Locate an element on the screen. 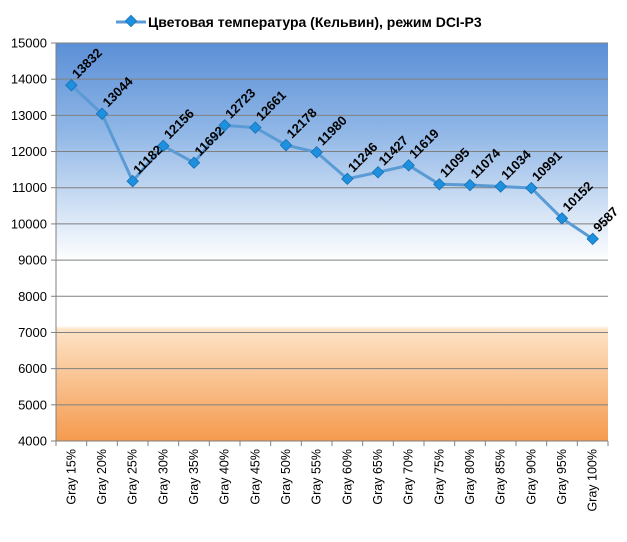 The height and width of the screenshot is (542, 627). y-tick-label: 8000 is located at coordinates (32, 296).